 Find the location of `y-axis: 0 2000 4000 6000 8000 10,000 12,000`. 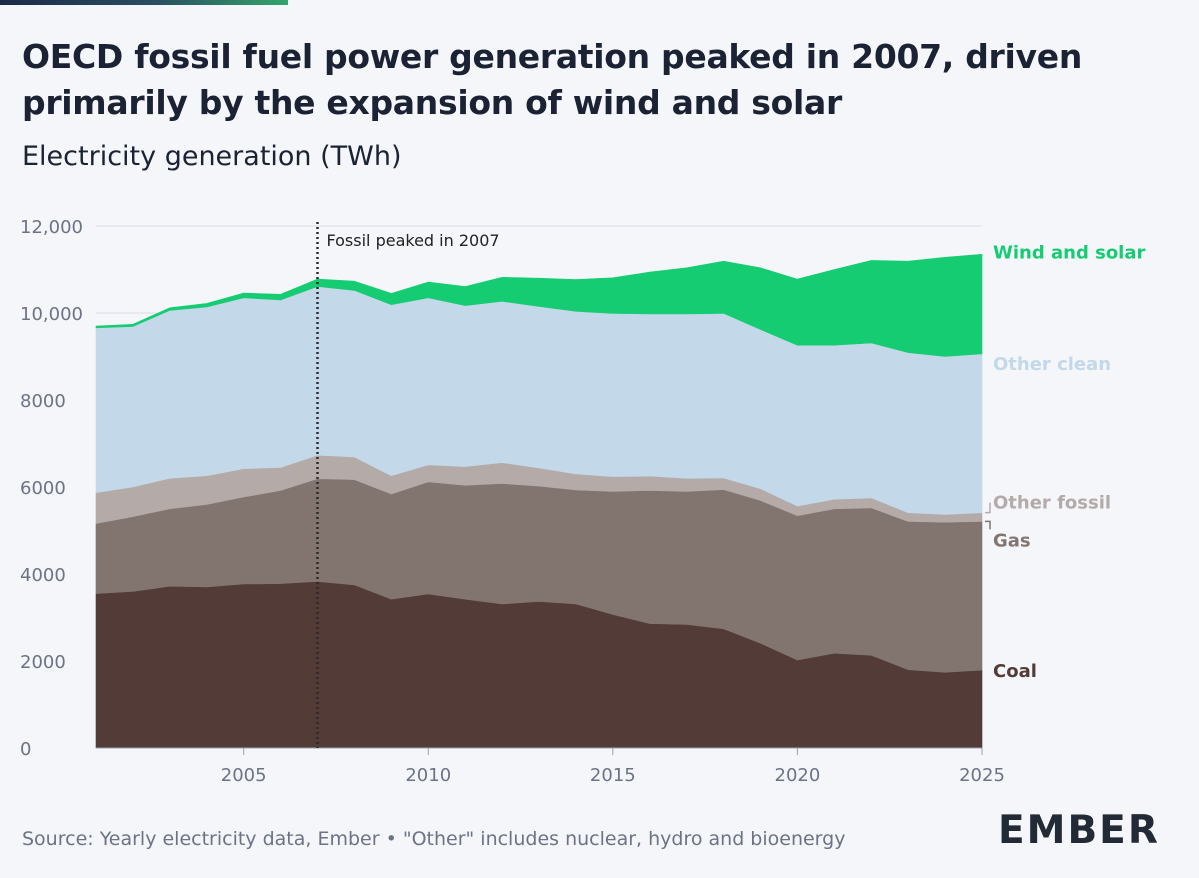

y-axis: 0 2000 4000 6000 8000 10,000 12,000 is located at coordinates (51, 488).